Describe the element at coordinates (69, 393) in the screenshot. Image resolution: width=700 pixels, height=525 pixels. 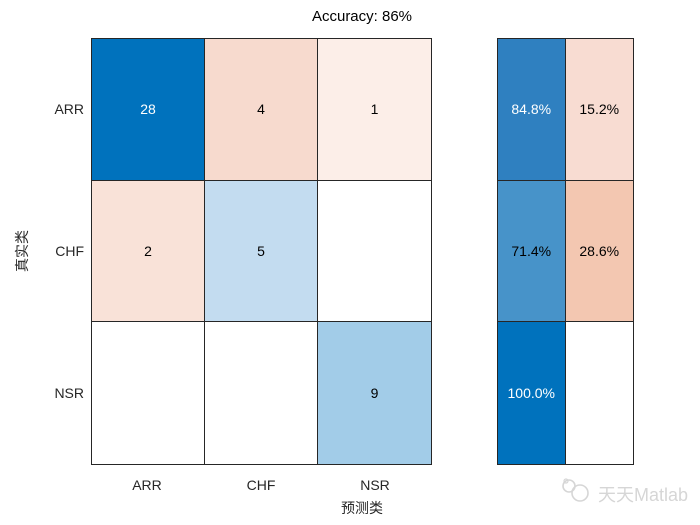
I see `ytick-nsr: NSR` at that location.